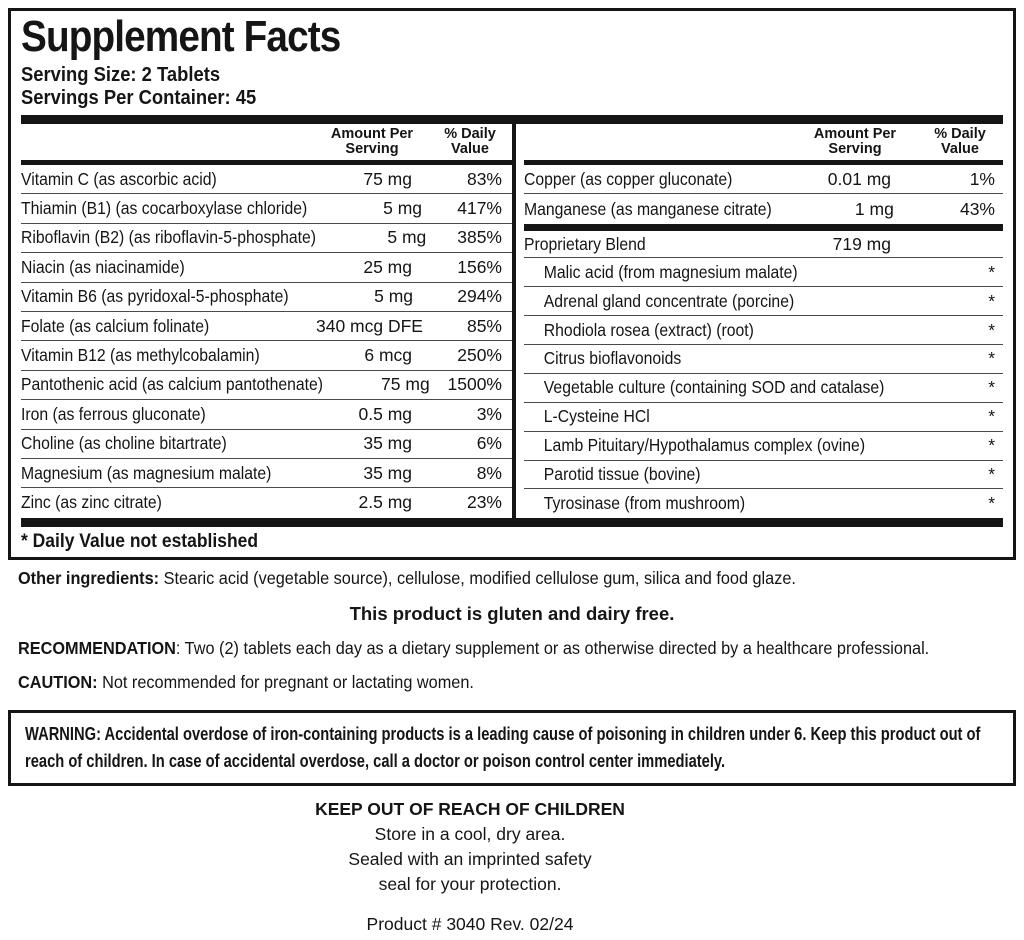  I want to click on blend-item-name: Adrenal gland concentrate (porcine), so click(669, 300).